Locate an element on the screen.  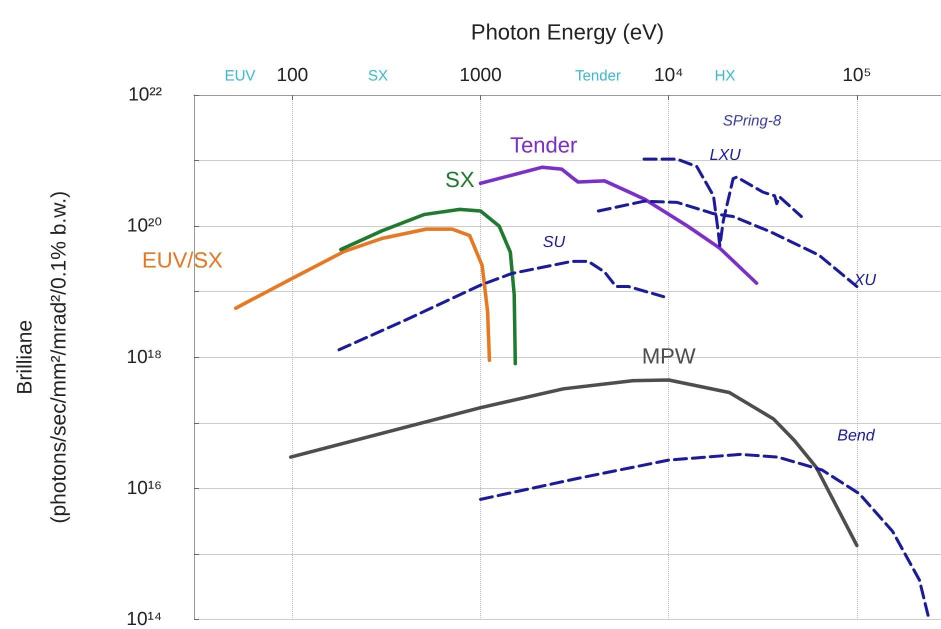
series-label: MPW is located at coordinates (669, 355).